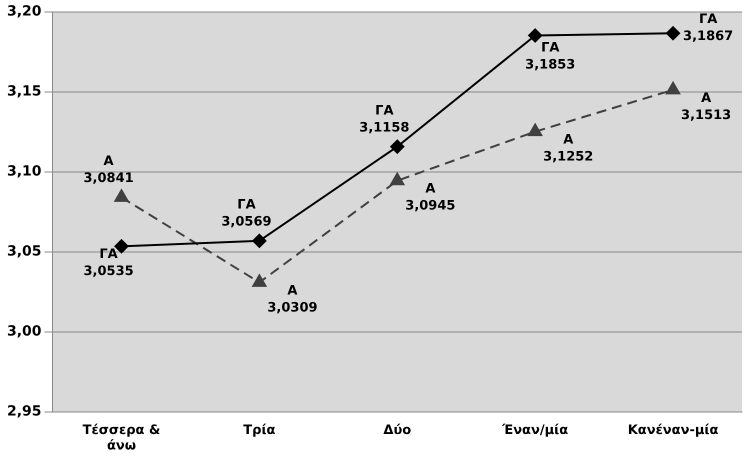 The height and width of the screenshot is (461, 754). What do you see at coordinates (259, 430) in the screenshot?
I see `x-tick-label: Τρία` at bounding box center [259, 430].